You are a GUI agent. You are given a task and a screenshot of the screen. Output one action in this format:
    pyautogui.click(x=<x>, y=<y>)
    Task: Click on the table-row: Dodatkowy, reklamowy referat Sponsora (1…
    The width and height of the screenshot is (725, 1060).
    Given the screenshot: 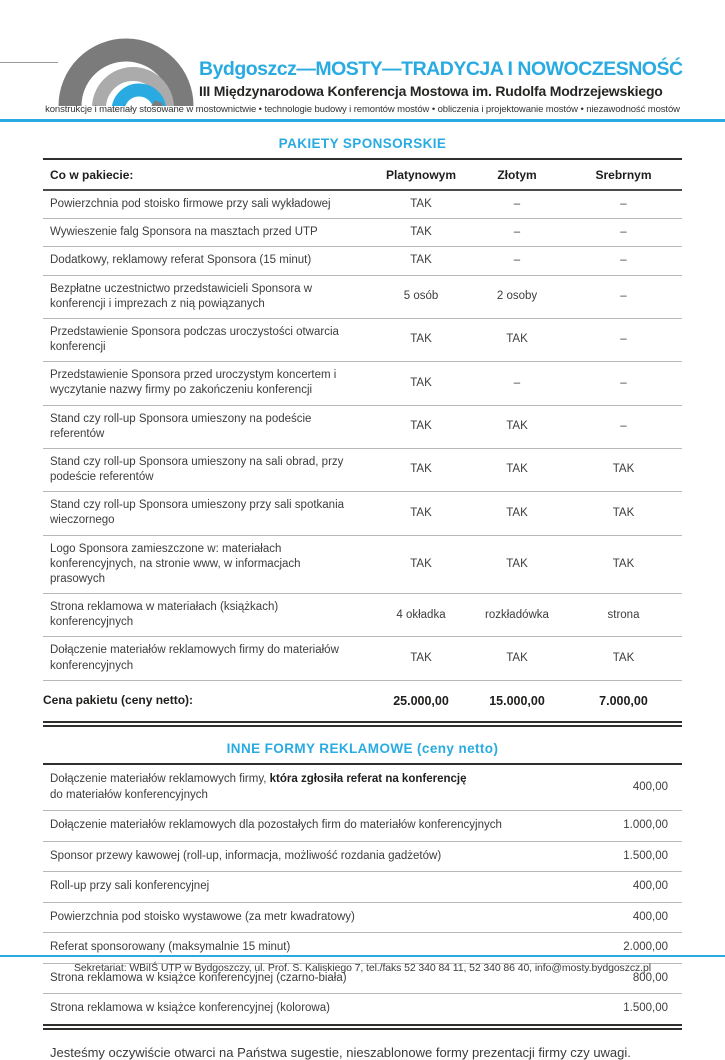 What is the action you would take?
    pyautogui.click(x=362, y=261)
    